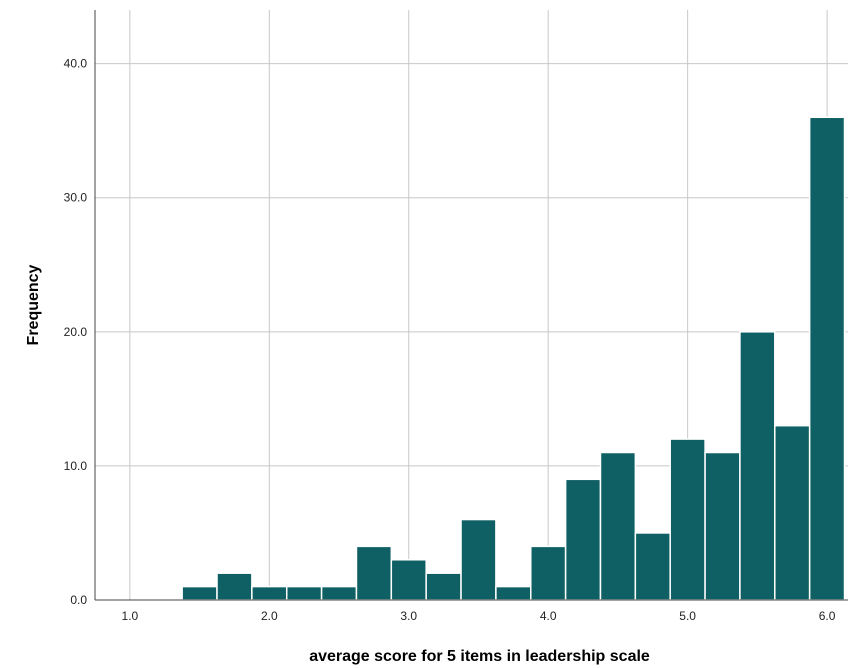 This screenshot has height=668, width=867. Describe the element at coordinates (76, 64) in the screenshot. I see `y-tick-label: 40.0` at that location.